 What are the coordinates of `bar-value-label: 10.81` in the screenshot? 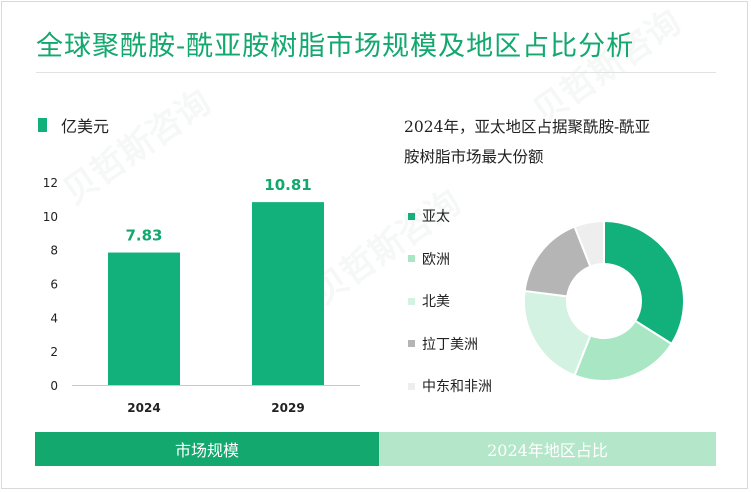 It's located at (287, 185).